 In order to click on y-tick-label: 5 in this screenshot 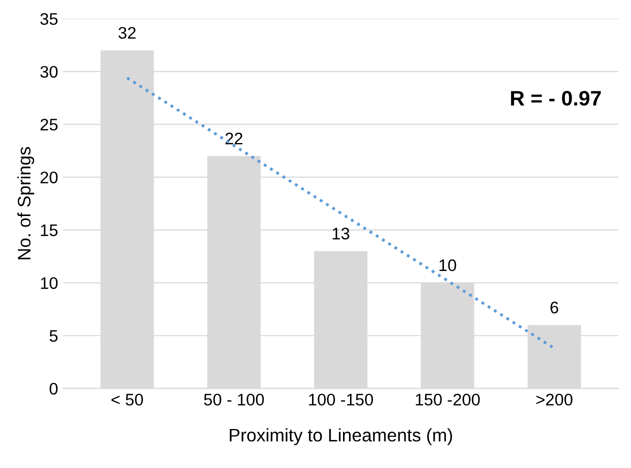, I will do `click(54, 336)`.